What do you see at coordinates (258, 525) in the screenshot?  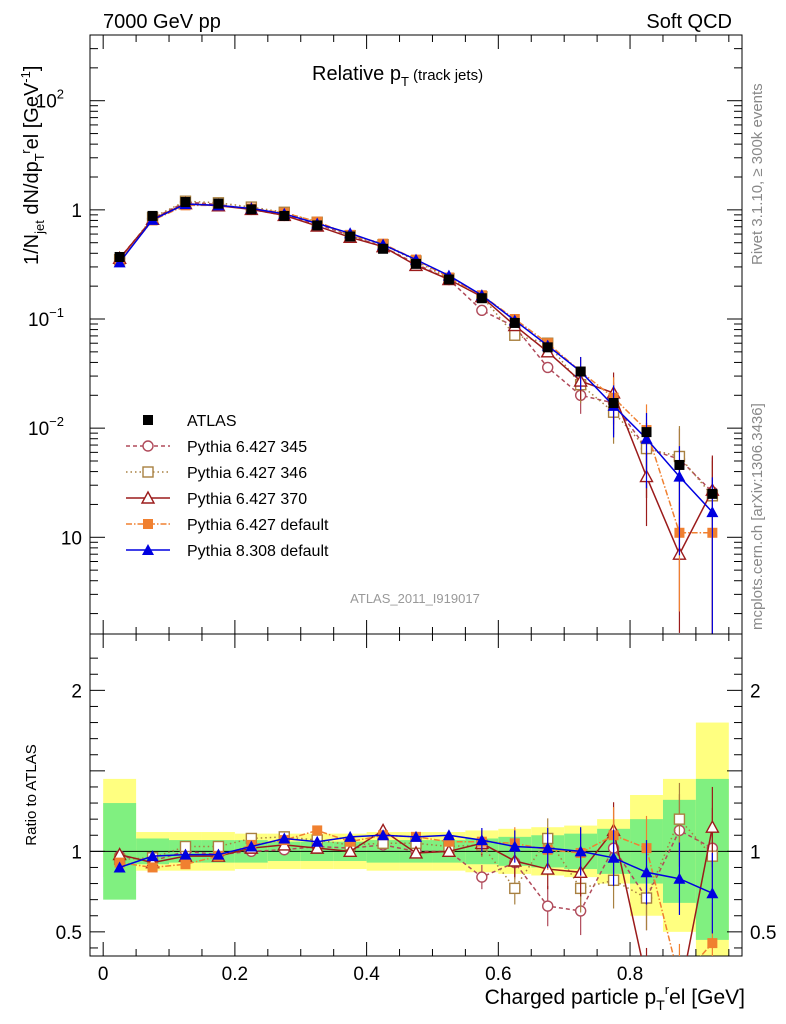 I see `legend-label: Pythia 6.427 default` at bounding box center [258, 525].